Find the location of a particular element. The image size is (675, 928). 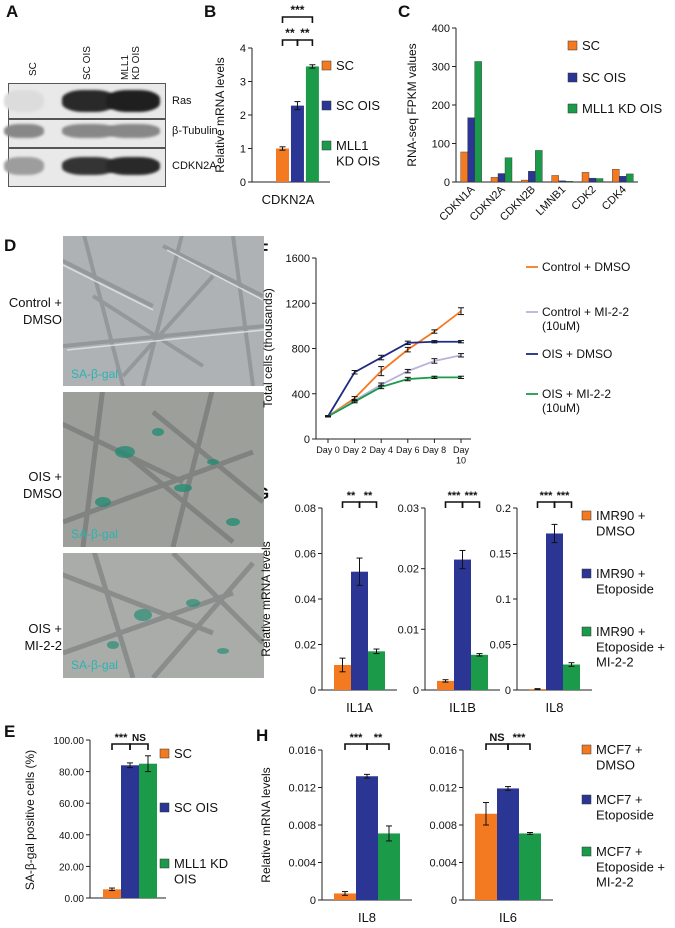

micrograph-ois-mi22-image: SA-β-gal is located at coordinates (163, 615).